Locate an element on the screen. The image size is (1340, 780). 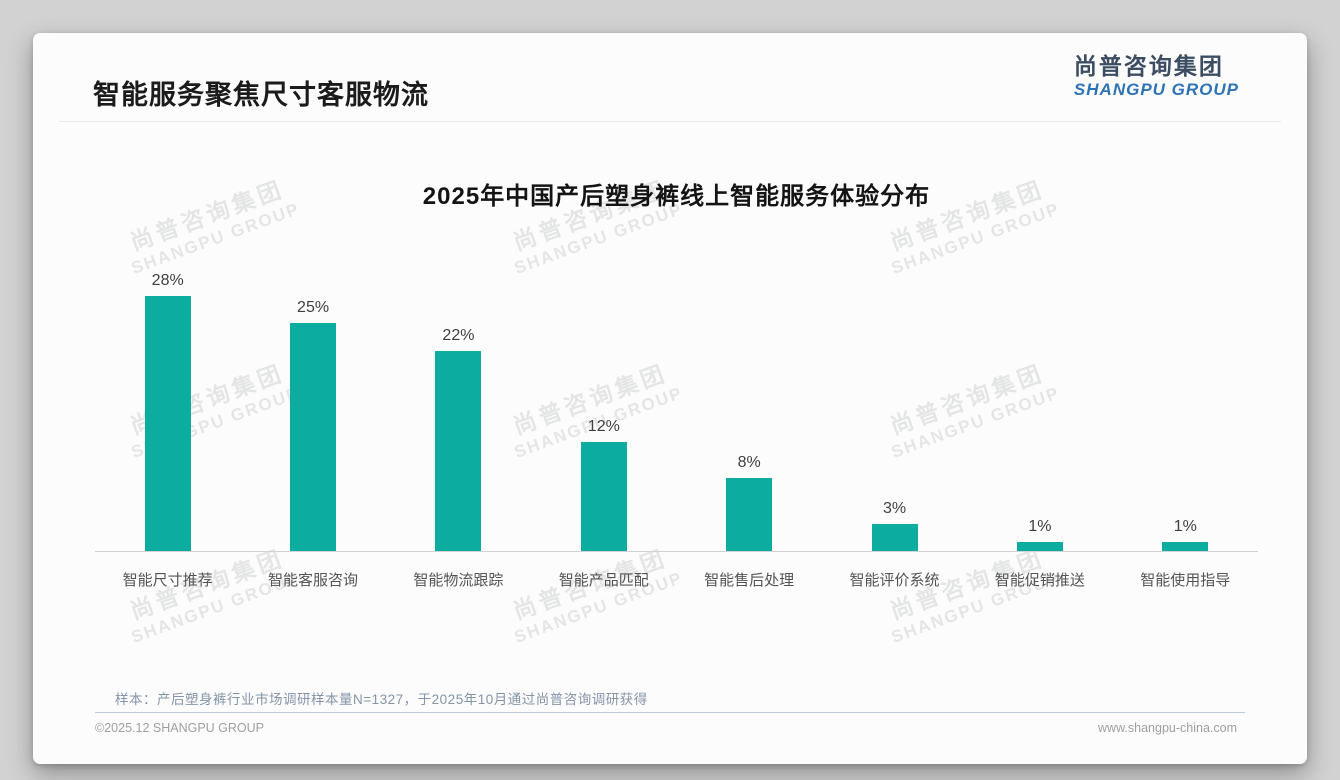
footer-divider is located at coordinates (670, 712).